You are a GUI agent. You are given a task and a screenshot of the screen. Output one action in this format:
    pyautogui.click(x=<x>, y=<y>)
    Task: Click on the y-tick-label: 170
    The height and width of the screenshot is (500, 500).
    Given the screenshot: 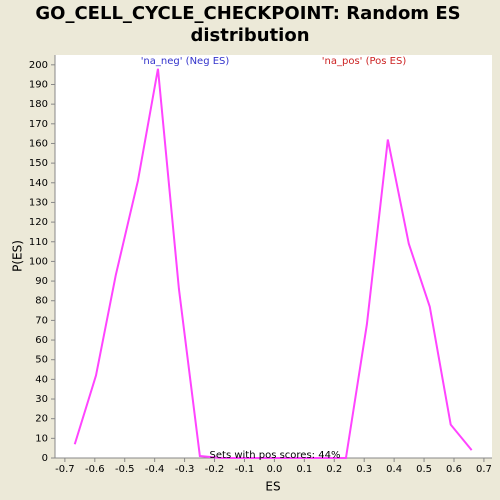 What is the action you would take?
    pyautogui.click(x=38, y=124)
    